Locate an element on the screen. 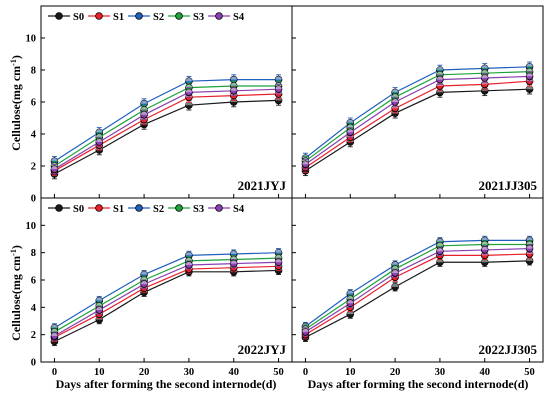 The width and height of the screenshot is (550, 400). legend-entry-S1: S1 is located at coordinates (106, 209).